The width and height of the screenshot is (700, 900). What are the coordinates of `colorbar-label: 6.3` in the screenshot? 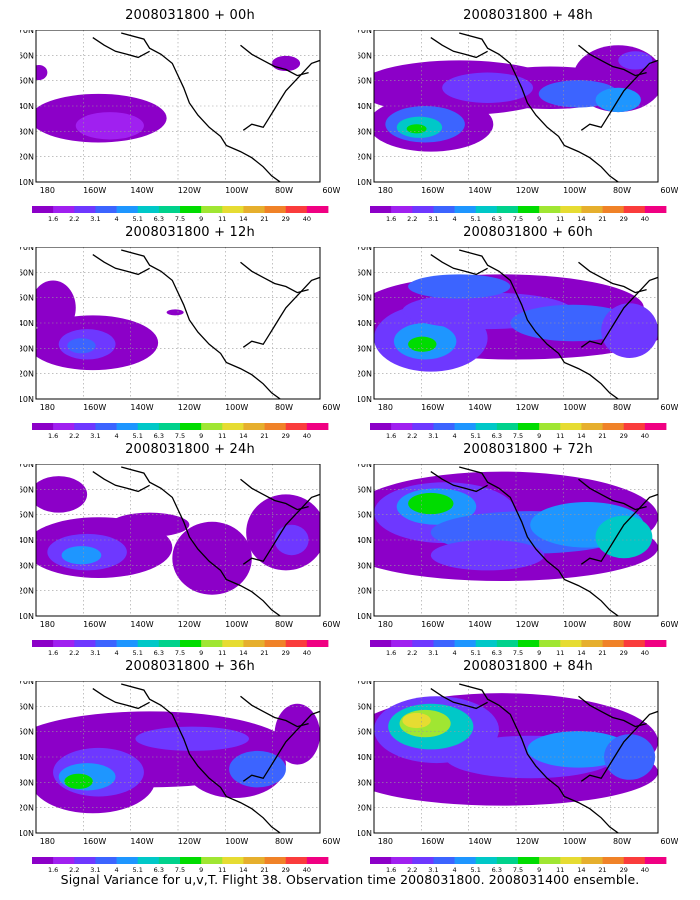 It's located at (497, 653).